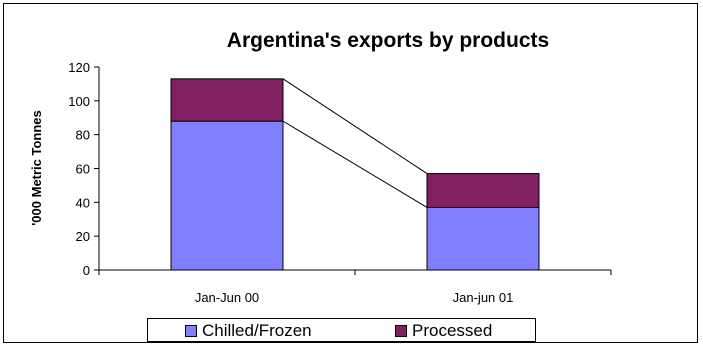 The image size is (703, 349). What do you see at coordinates (36, 168) in the screenshot?
I see `y-axis-label: '000 Metric Tonnes` at bounding box center [36, 168].